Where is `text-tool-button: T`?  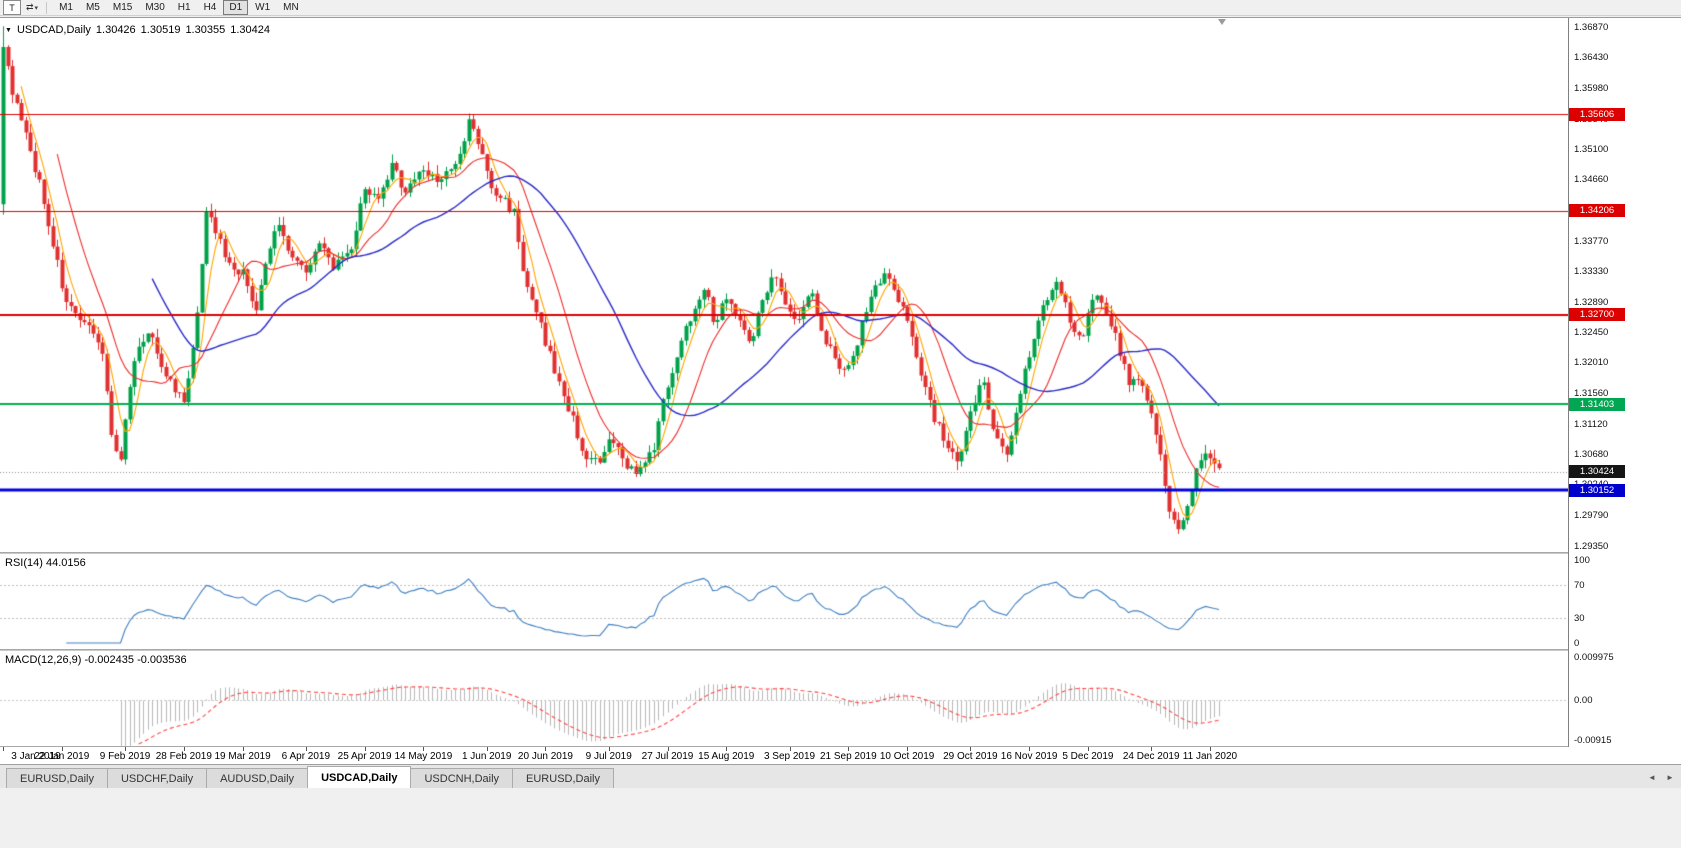 text-tool-button: T is located at coordinates (12, 7).